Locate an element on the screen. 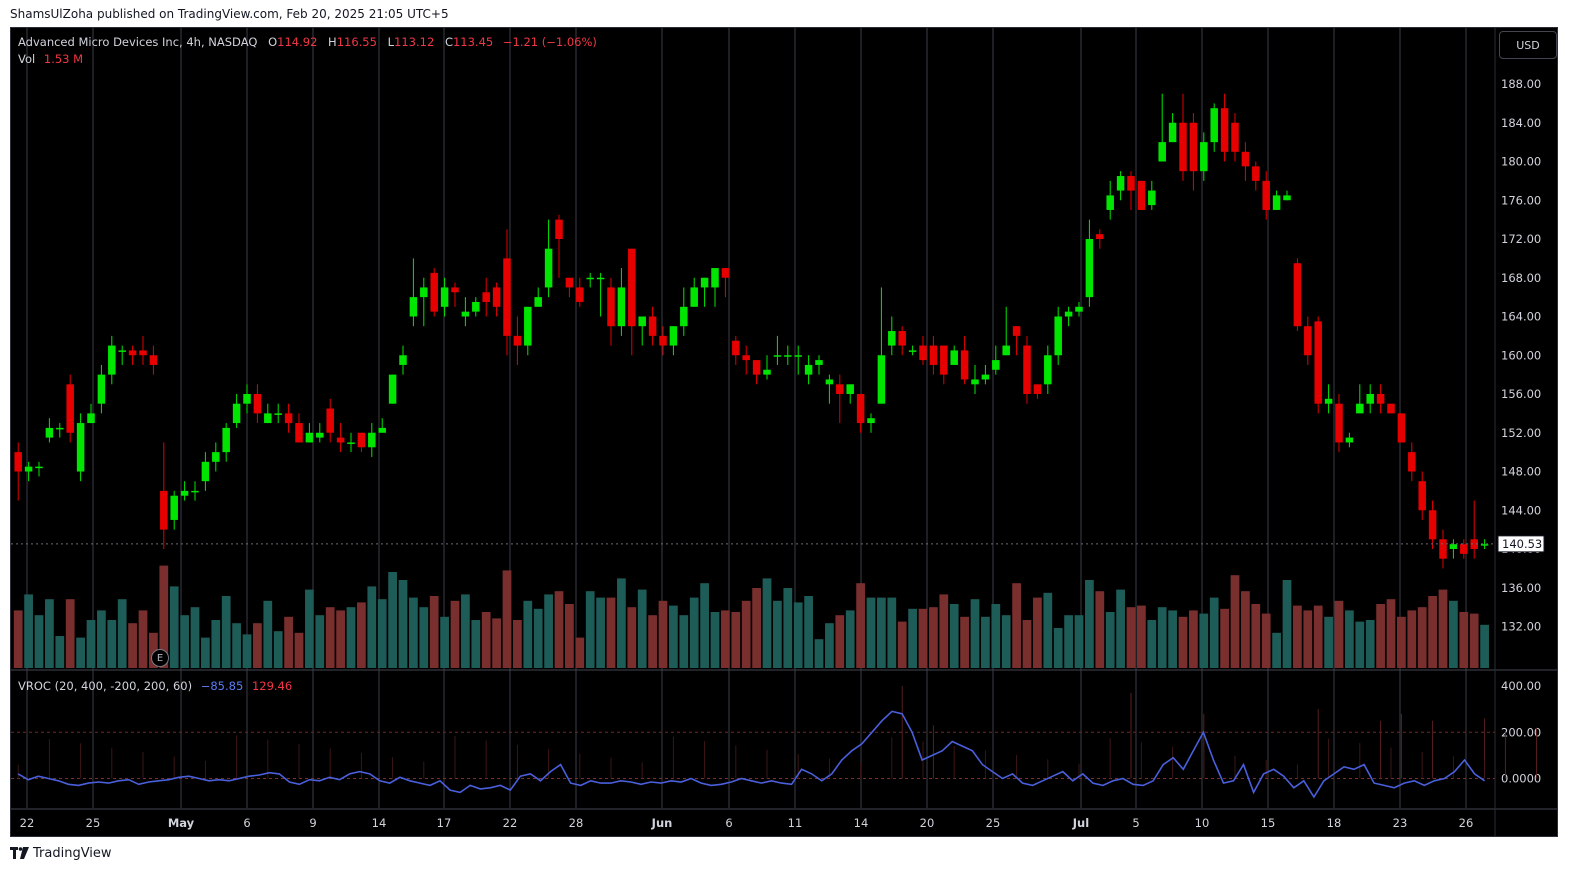 The width and height of the screenshot is (1590, 883). brand-name: TradingView is located at coordinates (72, 853).